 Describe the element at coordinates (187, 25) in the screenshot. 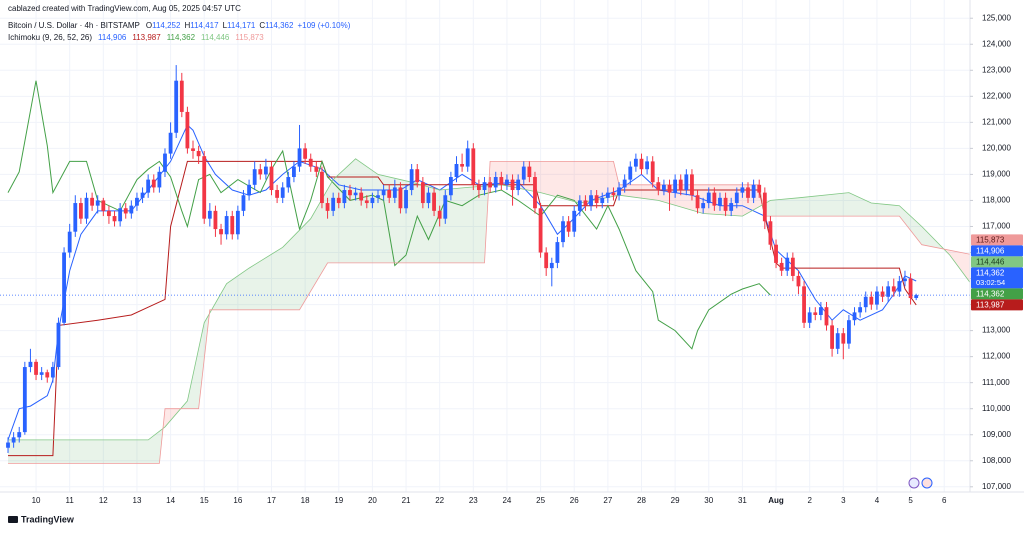

I see `legend-key: H` at that location.